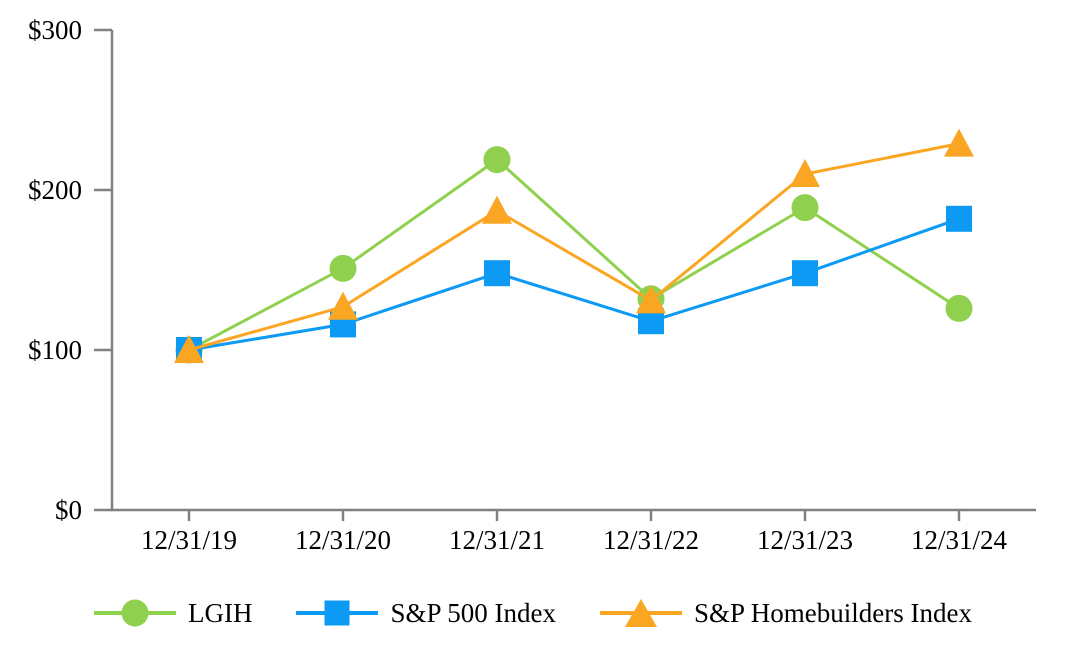 This screenshot has width=1066, height=666. I want to click on legend-item-lgih: LGIH, so click(173, 613).